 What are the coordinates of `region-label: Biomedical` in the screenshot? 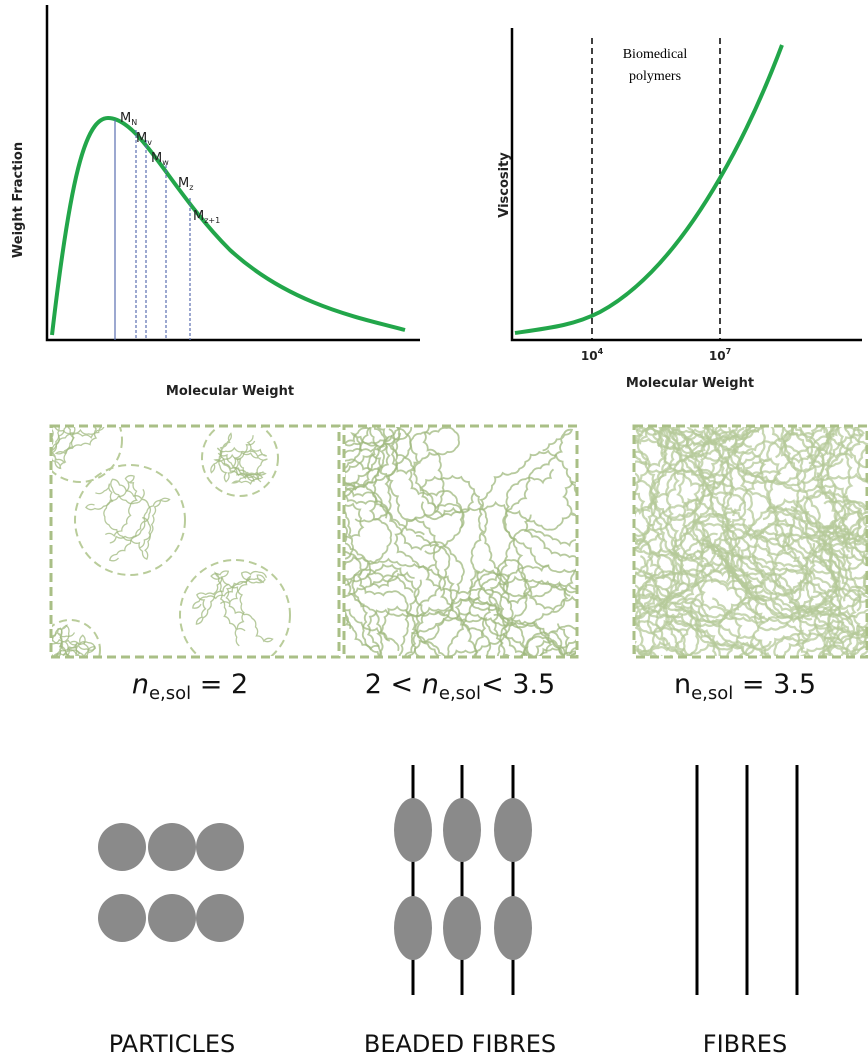 It's located at (655, 54).